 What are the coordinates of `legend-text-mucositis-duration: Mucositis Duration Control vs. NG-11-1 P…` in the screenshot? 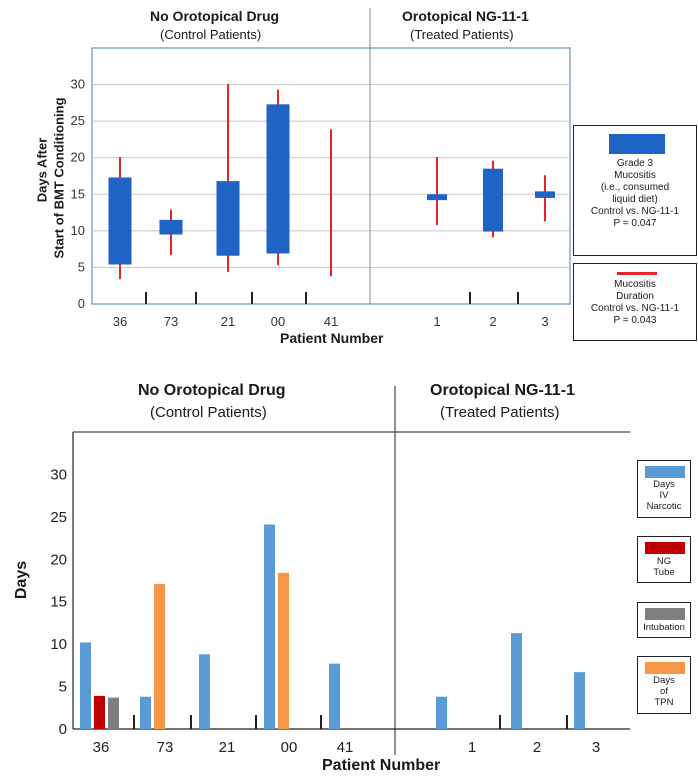 It's located at (635, 302).